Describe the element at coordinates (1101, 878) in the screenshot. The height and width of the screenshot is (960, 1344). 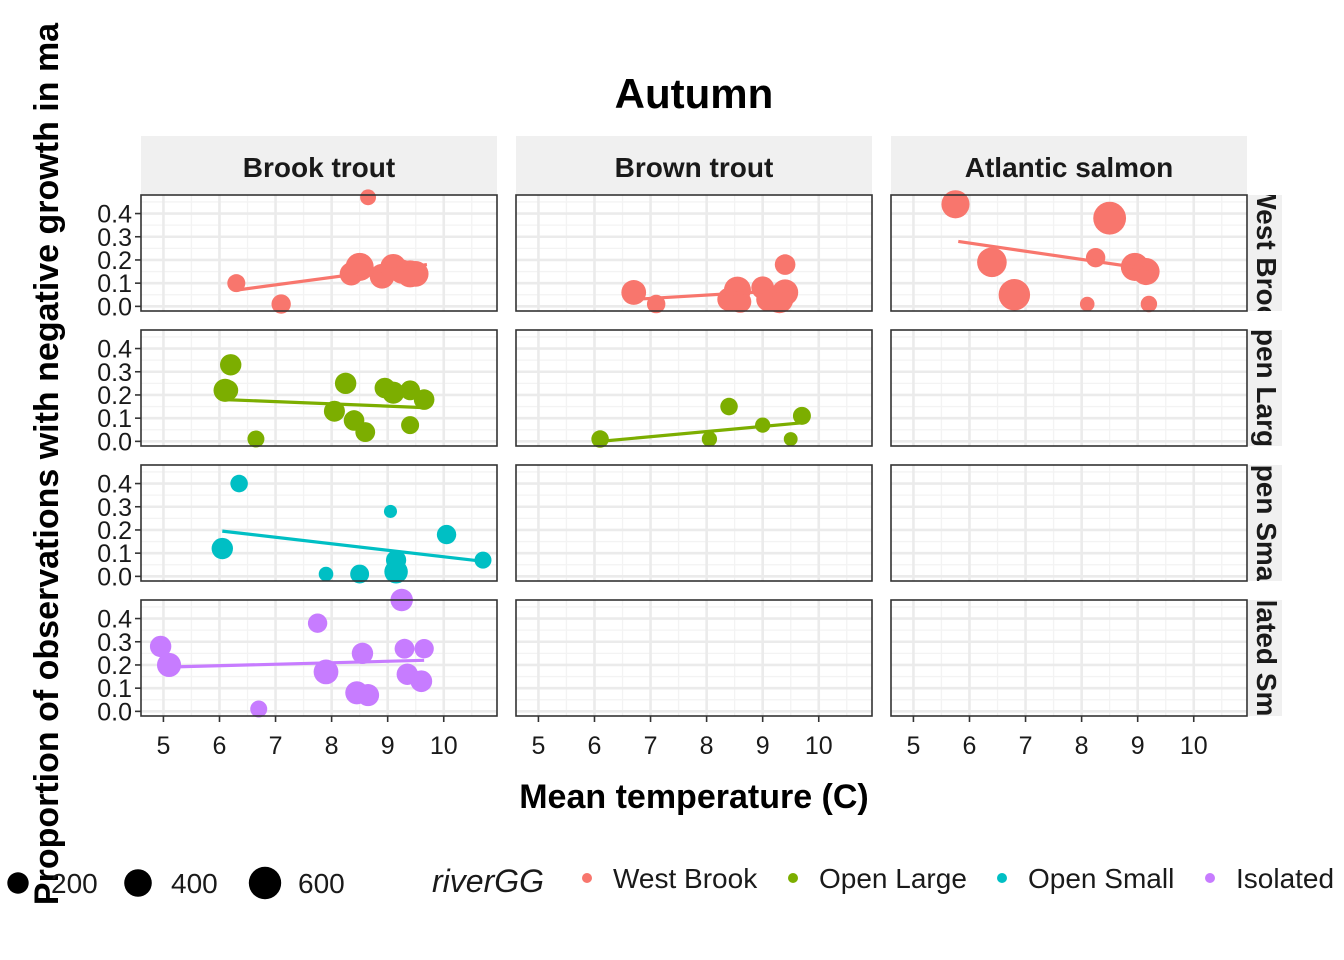
I see `color-legend-label: Open Small` at that location.